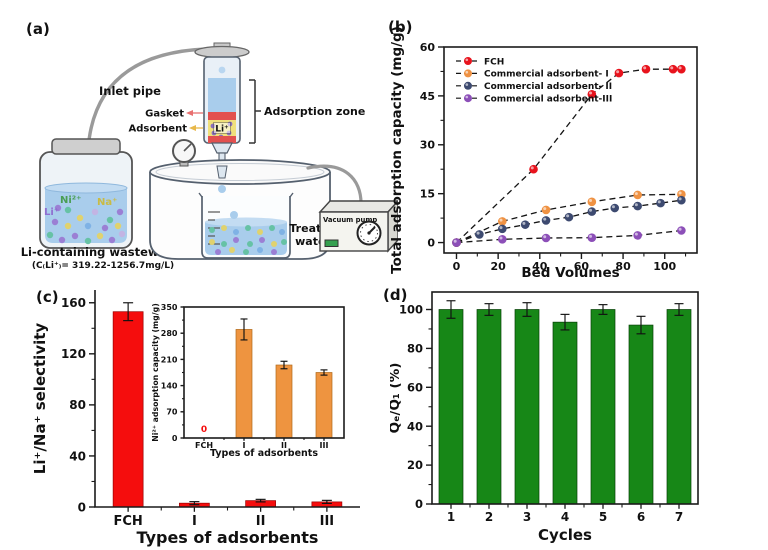 This screenshot has width=768, height=550. Describe the element at coordinates (169, 307) in the screenshot. I see `y-tick-label: 350` at that location.